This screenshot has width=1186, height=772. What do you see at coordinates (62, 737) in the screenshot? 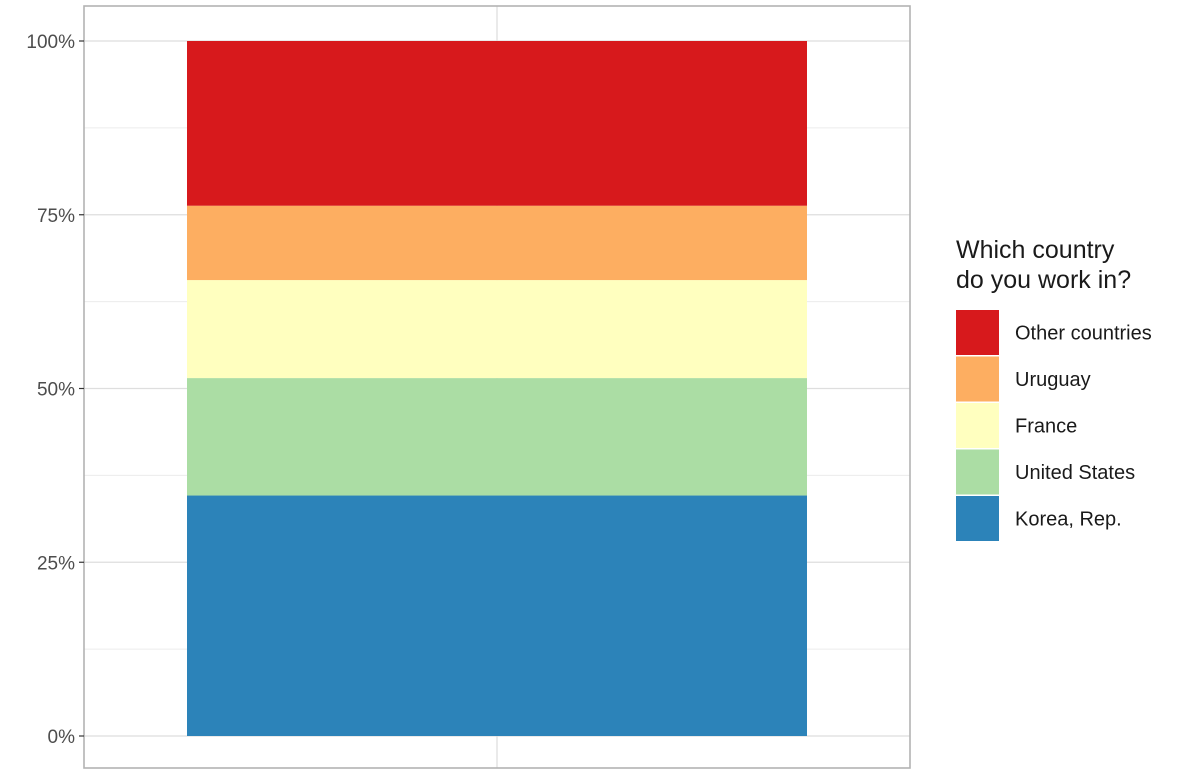
I see `y-tick-label: 0%` at bounding box center [62, 737].